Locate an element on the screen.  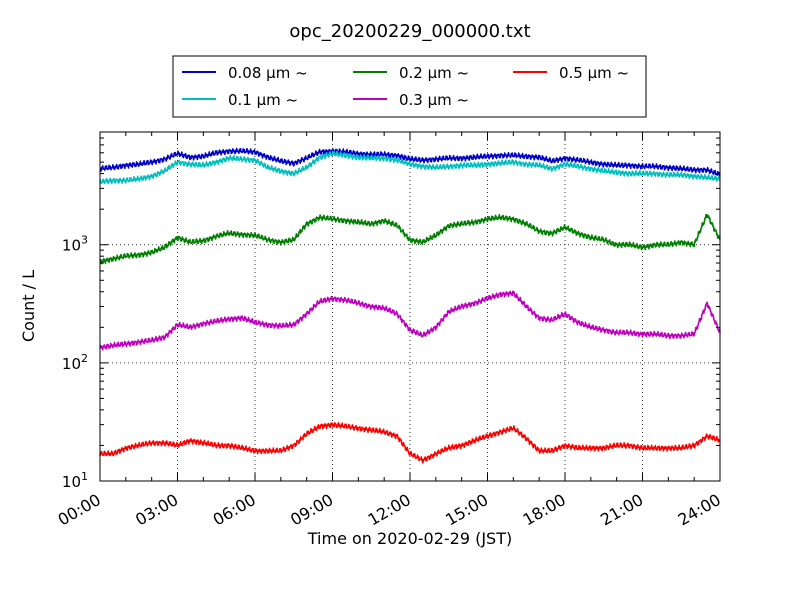
x-tick-label: 00:00 is located at coordinates (79, 510).